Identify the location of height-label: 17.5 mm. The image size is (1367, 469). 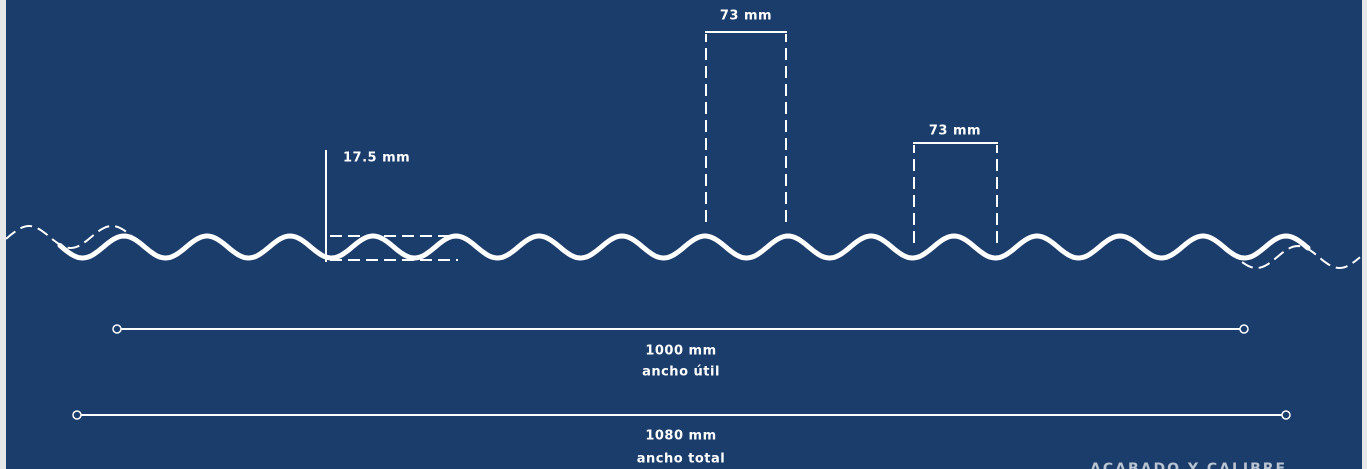
(376, 158).